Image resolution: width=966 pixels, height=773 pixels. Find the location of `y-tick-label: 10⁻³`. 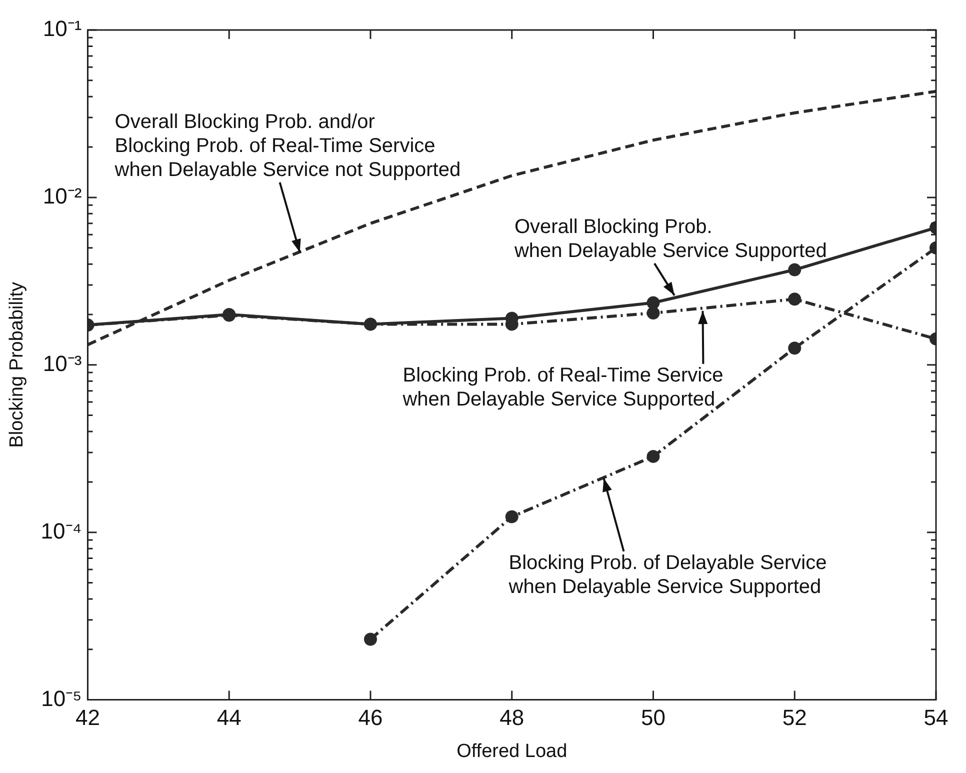

y-tick-label: 10⁻³ is located at coordinates (62, 363).